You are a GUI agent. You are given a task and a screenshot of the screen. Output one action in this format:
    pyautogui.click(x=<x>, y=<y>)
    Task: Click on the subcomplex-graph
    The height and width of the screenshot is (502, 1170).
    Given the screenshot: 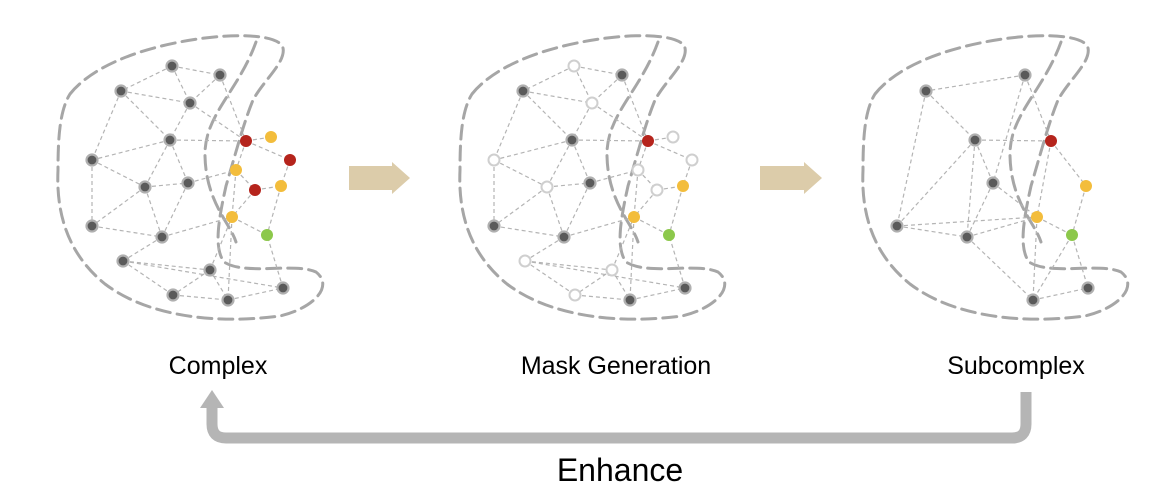 What is the action you would take?
    pyautogui.click(x=995, y=177)
    